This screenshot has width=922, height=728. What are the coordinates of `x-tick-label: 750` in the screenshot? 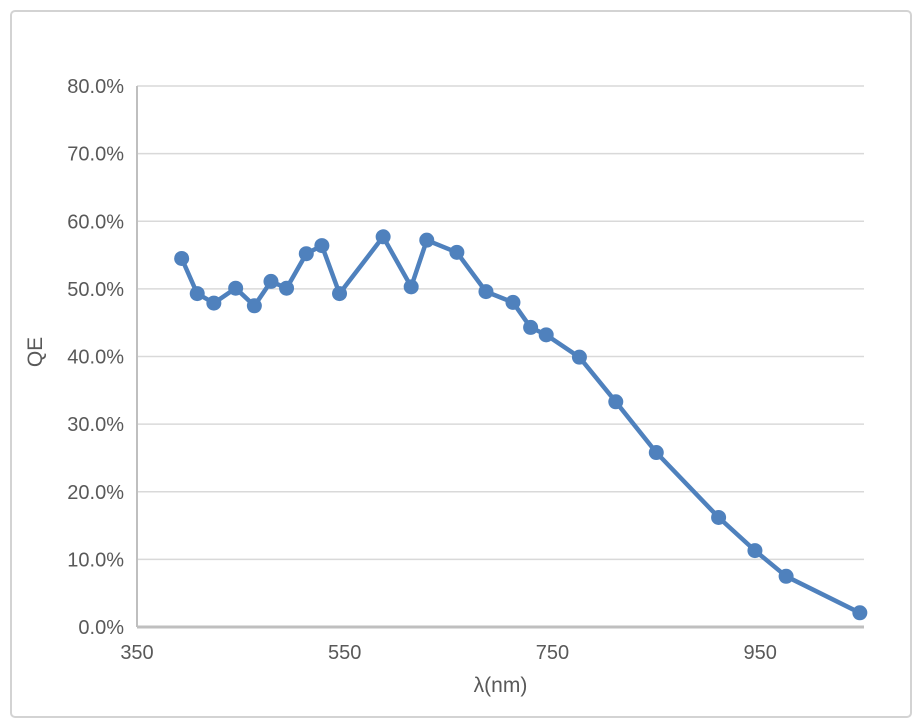 It's located at (552, 653).